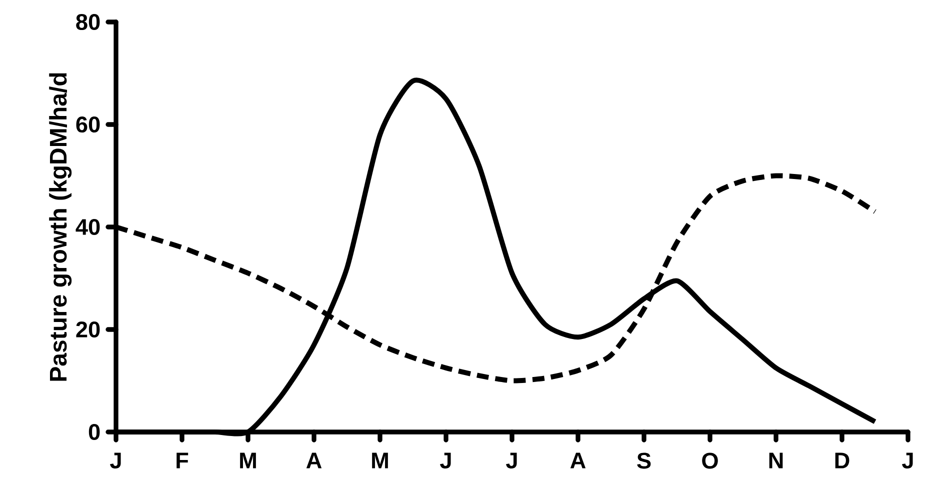  What do you see at coordinates (60, 227) in the screenshot?
I see `y-axis-title: Pasture growth (kgDM/ha/d` at bounding box center [60, 227].